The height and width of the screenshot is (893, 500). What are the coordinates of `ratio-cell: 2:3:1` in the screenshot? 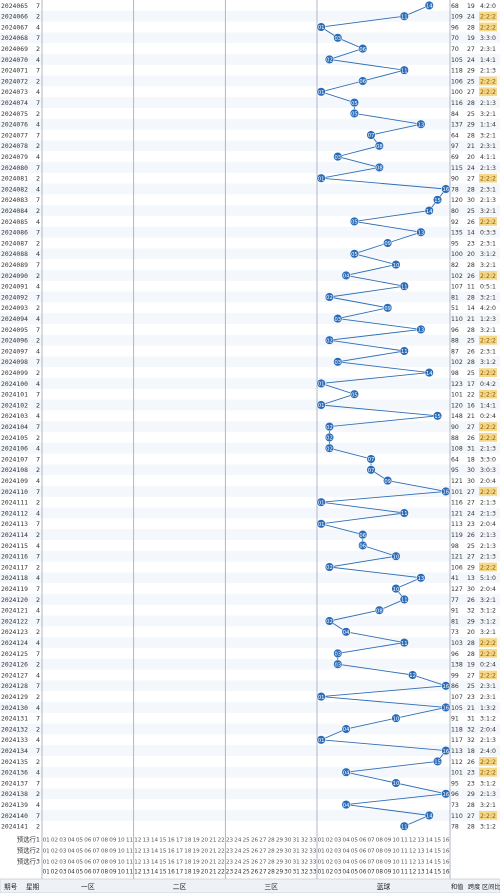 It's located at (488, 189).